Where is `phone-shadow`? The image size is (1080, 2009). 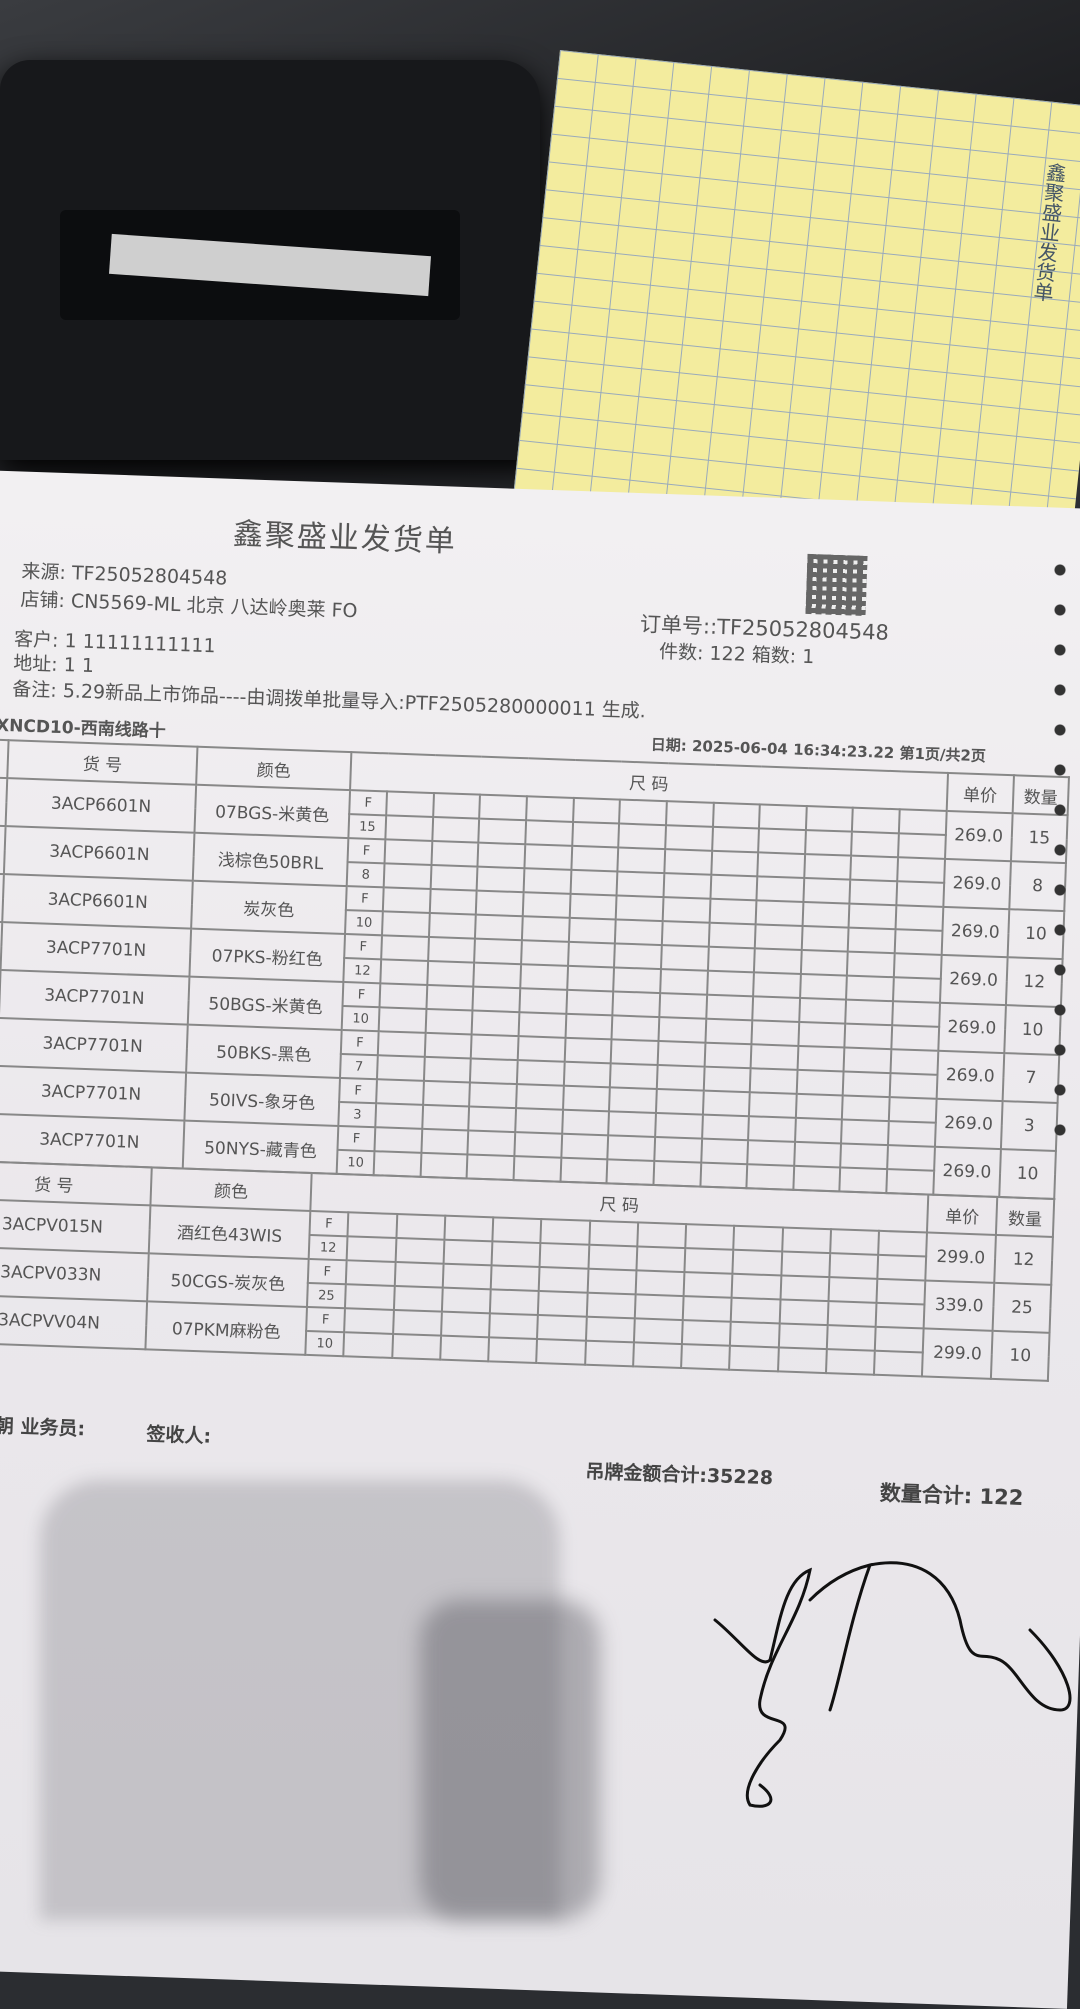
phone-shadow is located at coordinates (300, 1700).